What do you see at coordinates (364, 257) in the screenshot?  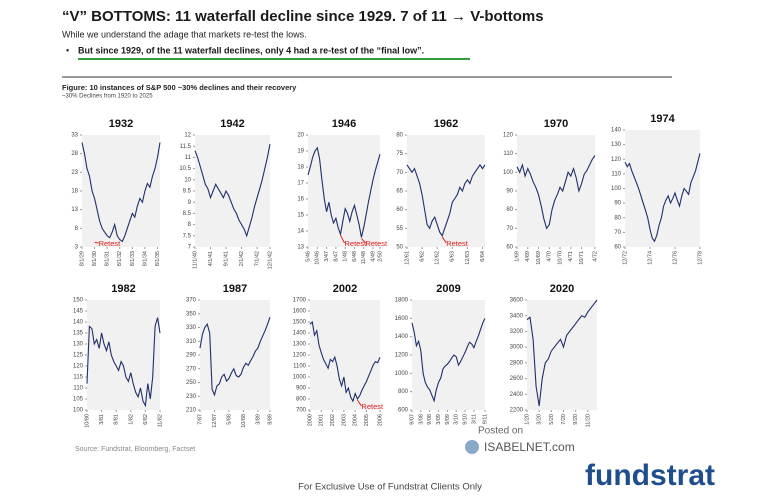 I see `x-tick-label: 11/48` at bounding box center [364, 257].